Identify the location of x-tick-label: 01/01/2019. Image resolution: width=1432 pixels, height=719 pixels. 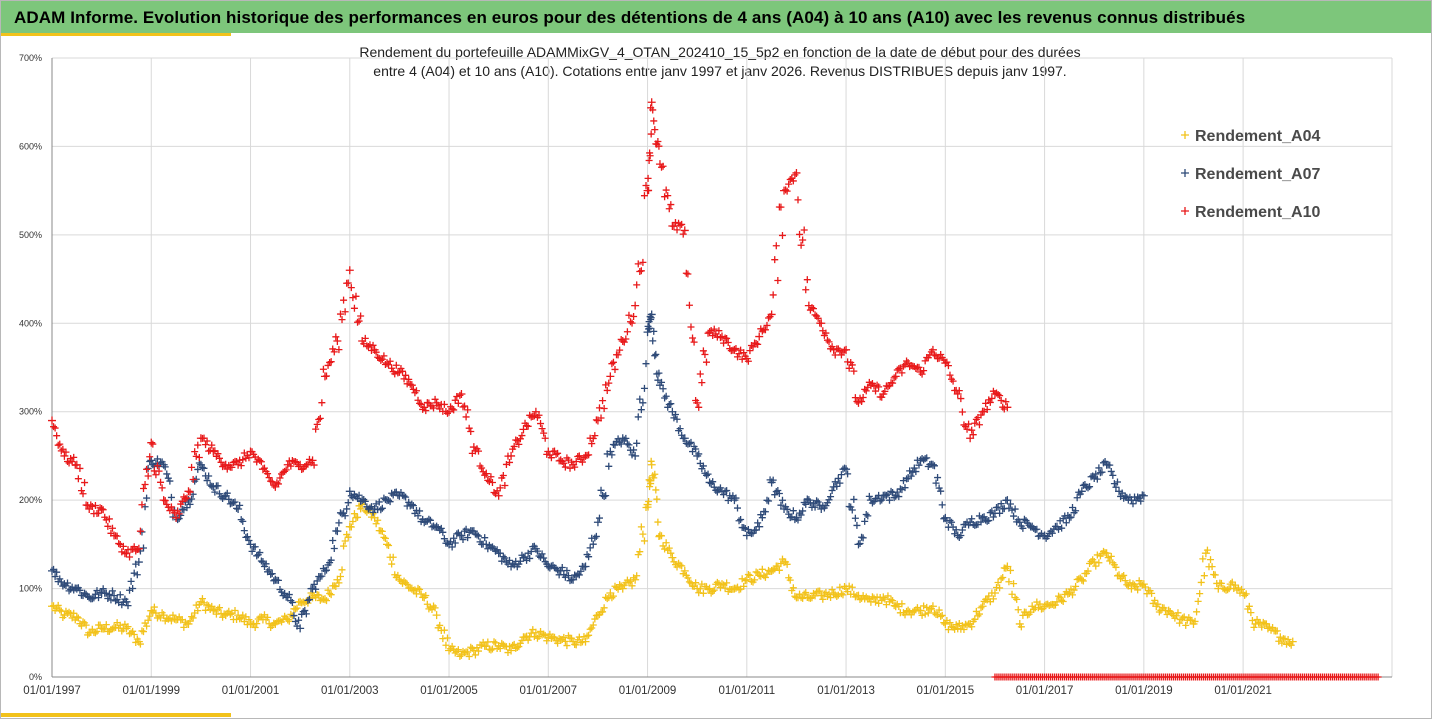
(1144, 691).